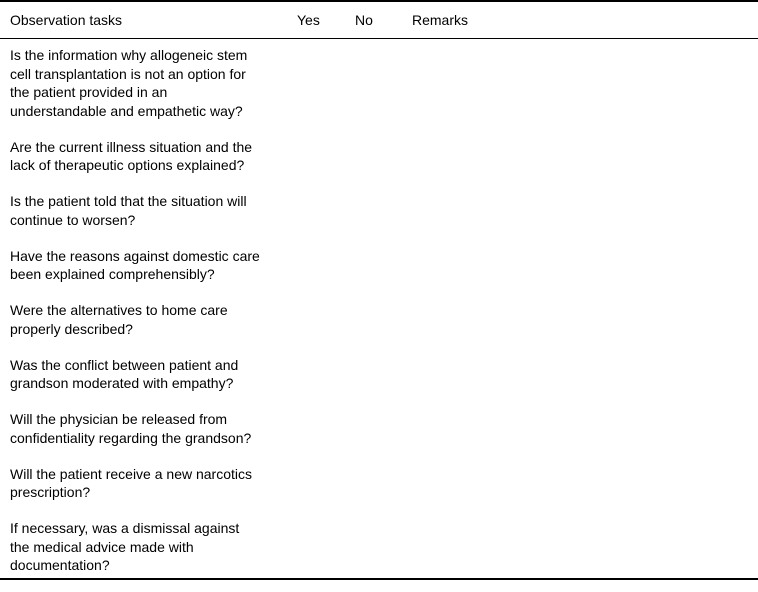  Describe the element at coordinates (379, 579) in the screenshot. I see `table-bottom-rule` at that location.